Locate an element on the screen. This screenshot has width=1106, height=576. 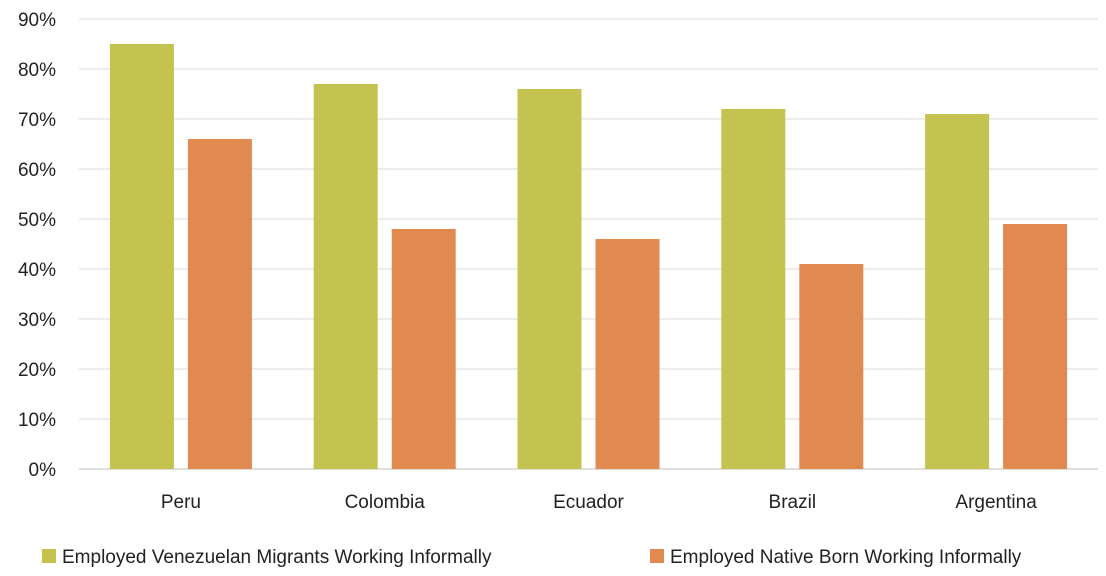
y-tick-label: 90% is located at coordinates (37, 20).